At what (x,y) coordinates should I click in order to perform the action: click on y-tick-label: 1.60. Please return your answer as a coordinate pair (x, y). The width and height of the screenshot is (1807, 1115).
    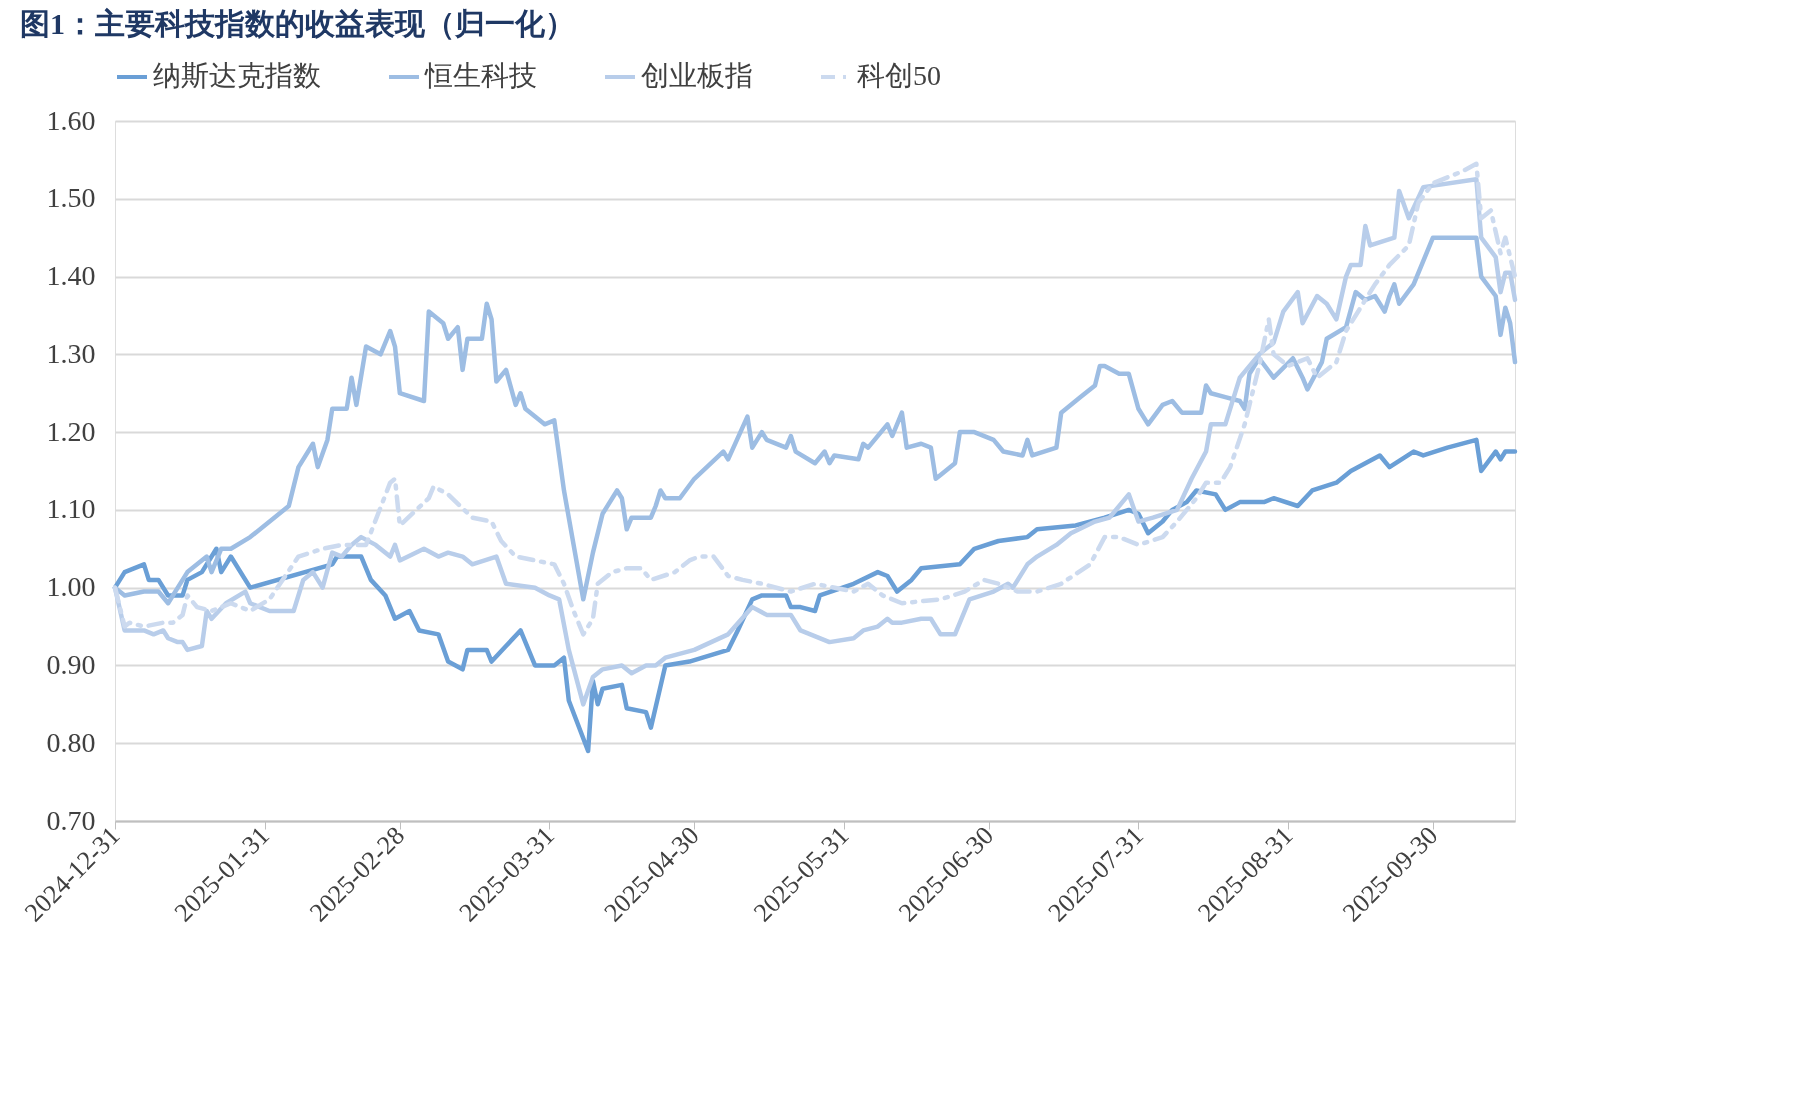
    Looking at the image, I should click on (71, 120).